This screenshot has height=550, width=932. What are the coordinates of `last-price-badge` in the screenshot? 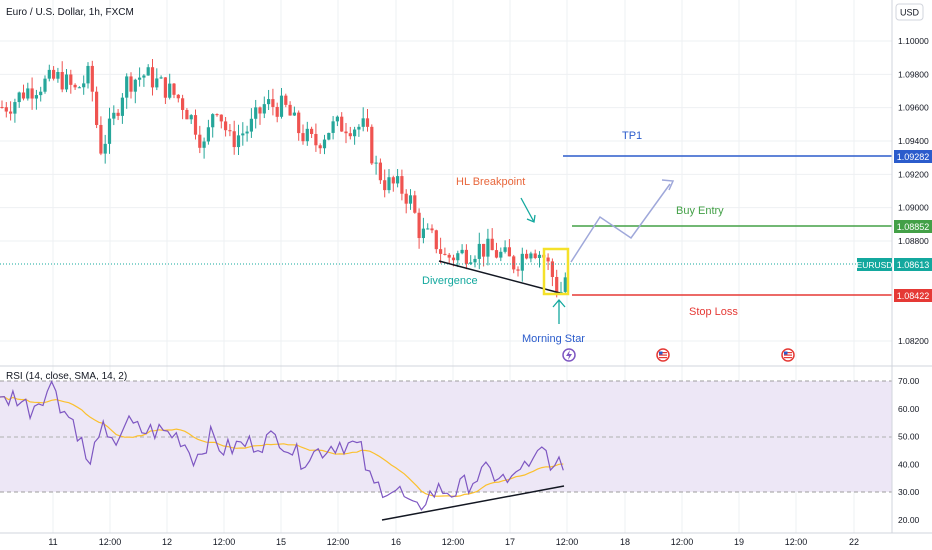 It's located at (913, 264).